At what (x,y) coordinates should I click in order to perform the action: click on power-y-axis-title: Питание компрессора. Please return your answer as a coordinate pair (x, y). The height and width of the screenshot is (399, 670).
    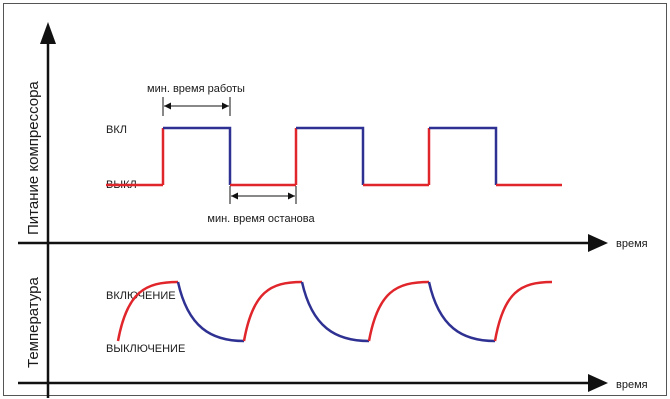
    Looking at the image, I should click on (33, 158).